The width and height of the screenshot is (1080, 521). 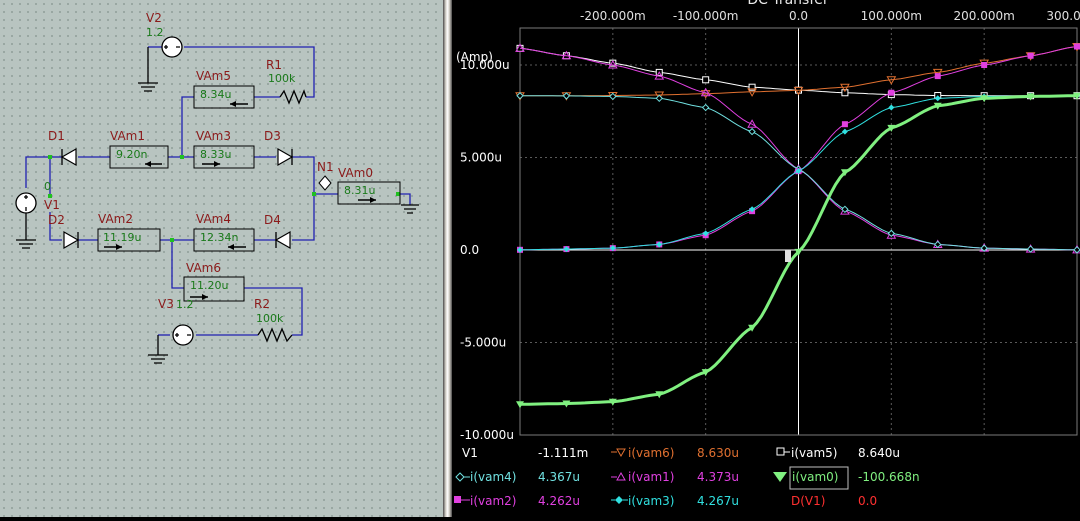 I want to click on ammeter-vam5: VAm5 8.34u, so click(x=224, y=89).